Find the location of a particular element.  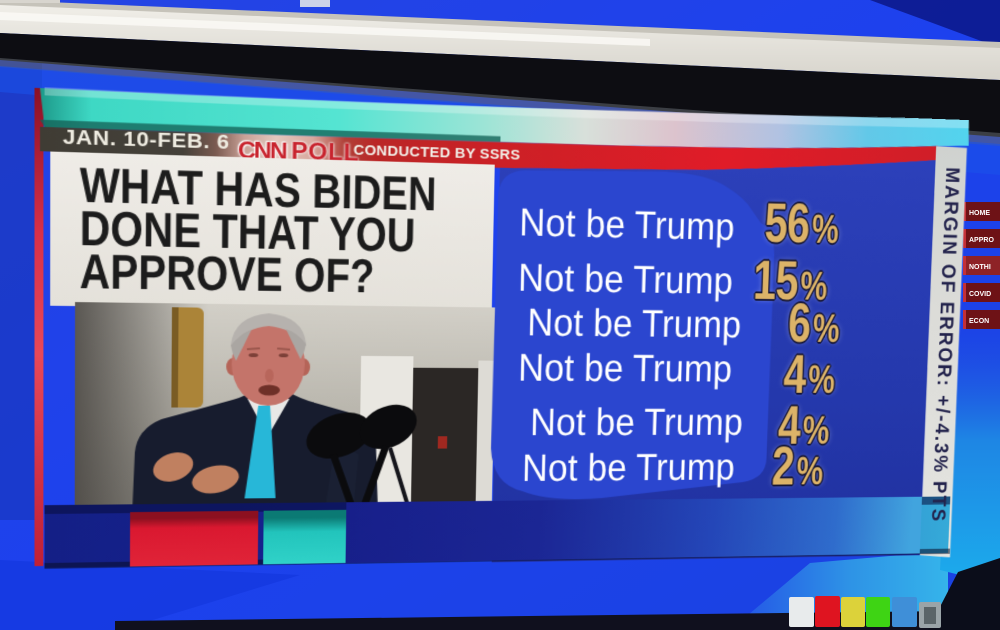

svg-text: HOME is located at coordinates (979, 213).